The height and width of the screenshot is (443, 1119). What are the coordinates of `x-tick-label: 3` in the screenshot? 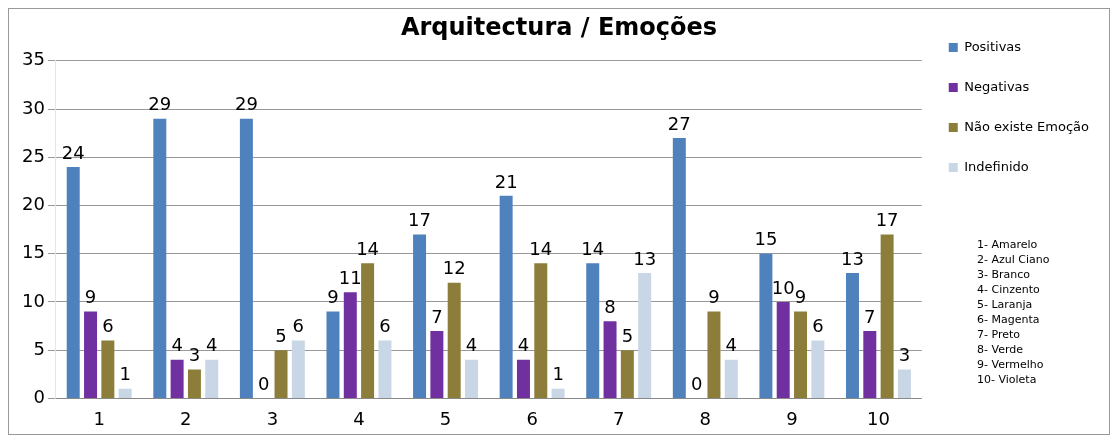 It's located at (272, 418).